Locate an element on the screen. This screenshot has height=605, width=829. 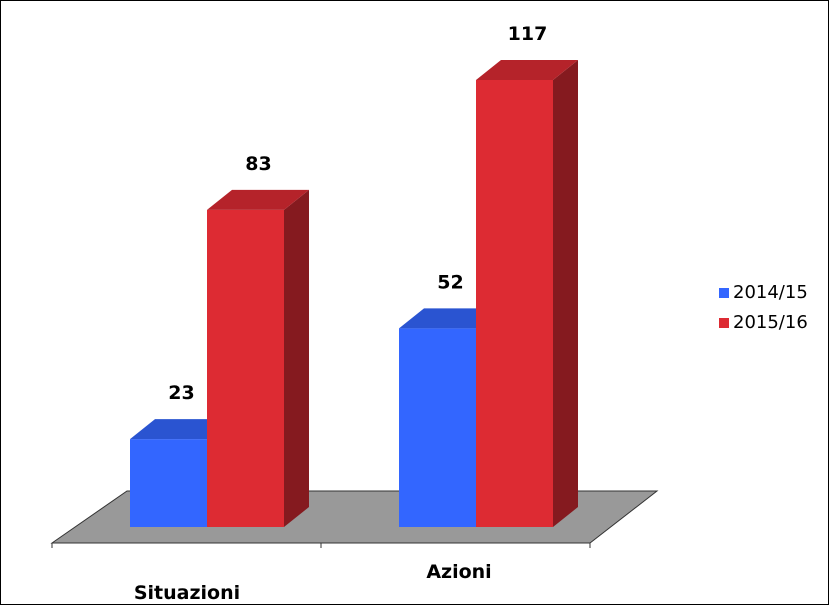
legend-label: 2014/15 is located at coordinates (770, 292).